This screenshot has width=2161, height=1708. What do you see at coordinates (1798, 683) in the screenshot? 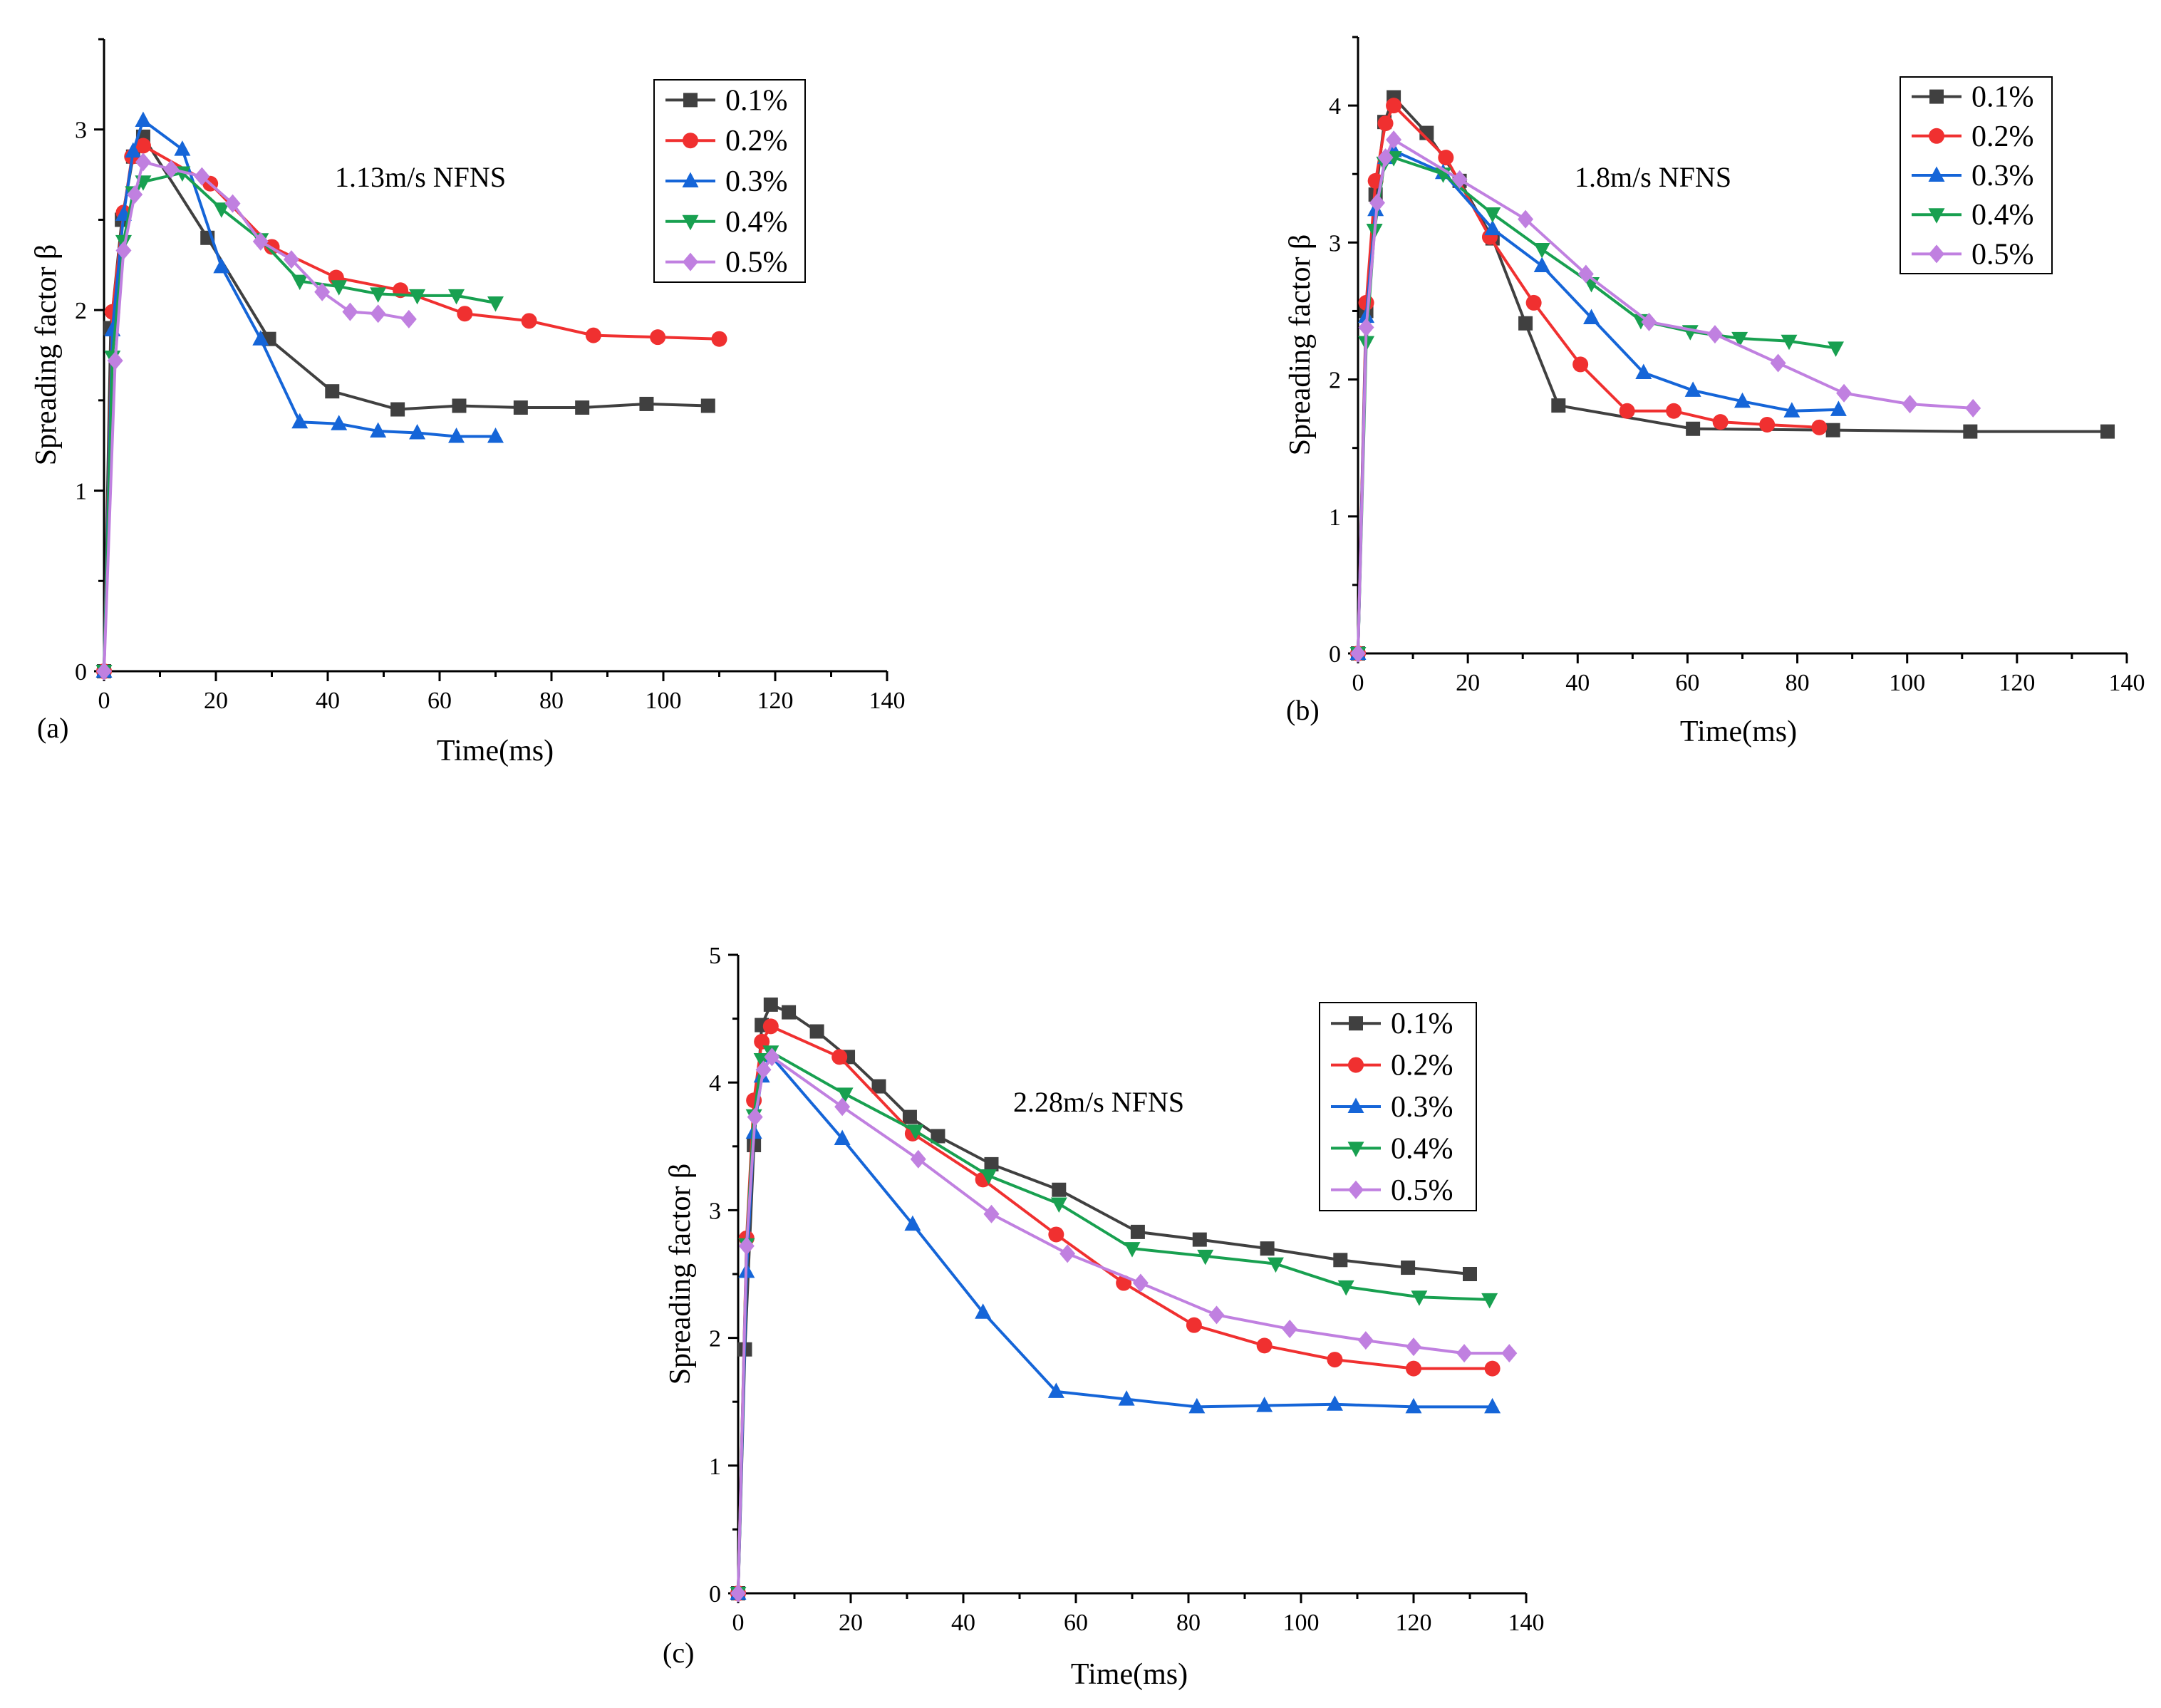
I see `x-tick-label: 80` at bounding box center [1798, 683].